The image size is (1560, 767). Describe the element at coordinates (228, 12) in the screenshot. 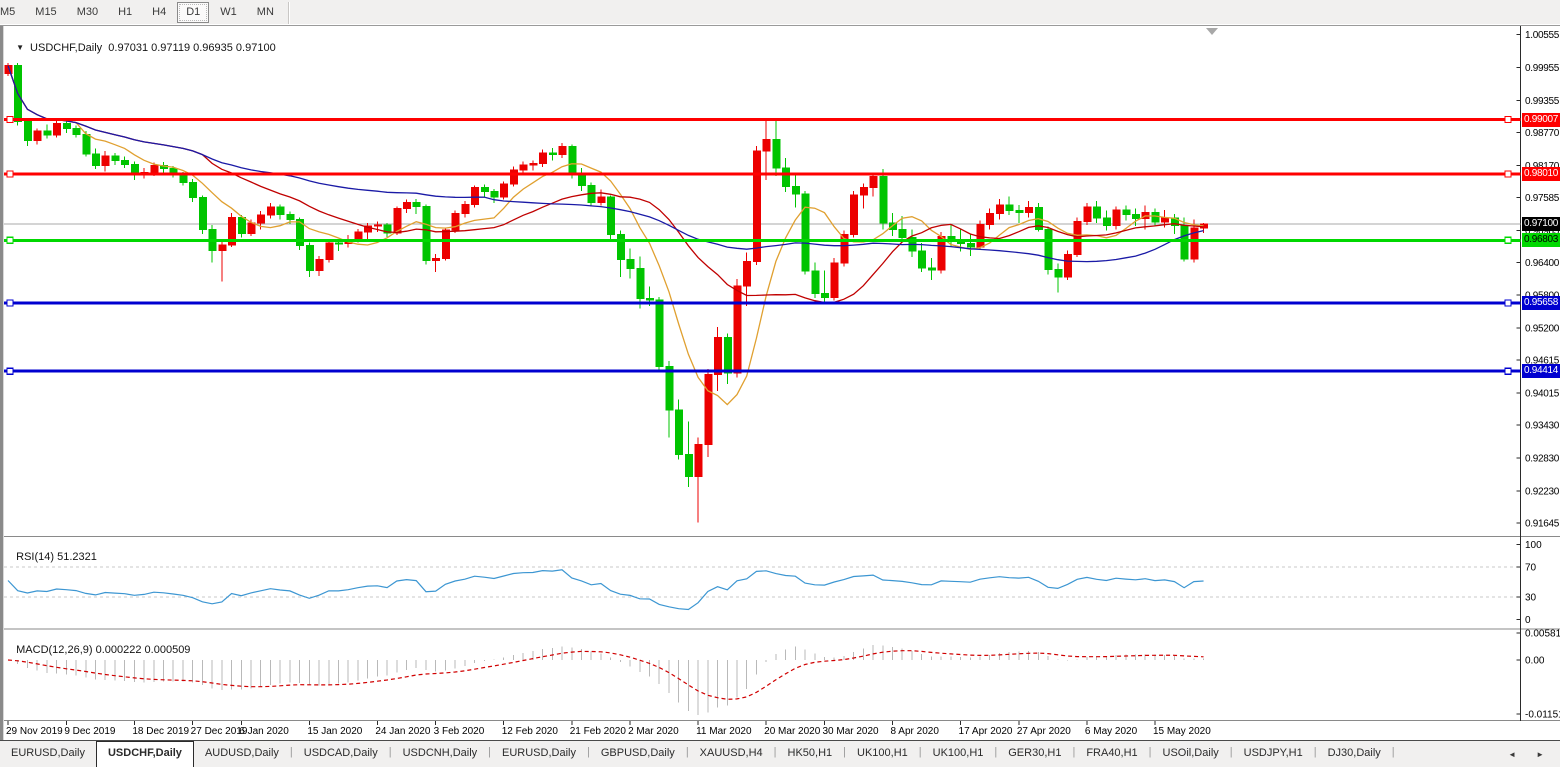

I see `timeframe-button-w1: W1` at that location.